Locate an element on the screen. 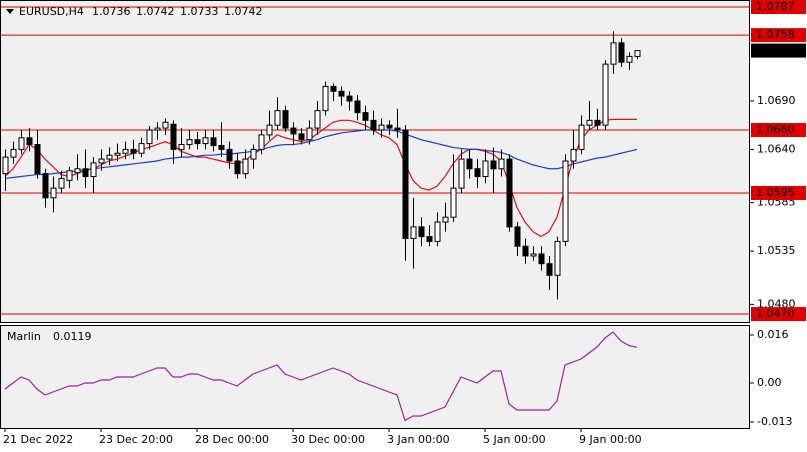 The height and width of the screenshot is (452, 807). x-tick-label: 9 Jan 00:00 is located at coordinates (610, 439).